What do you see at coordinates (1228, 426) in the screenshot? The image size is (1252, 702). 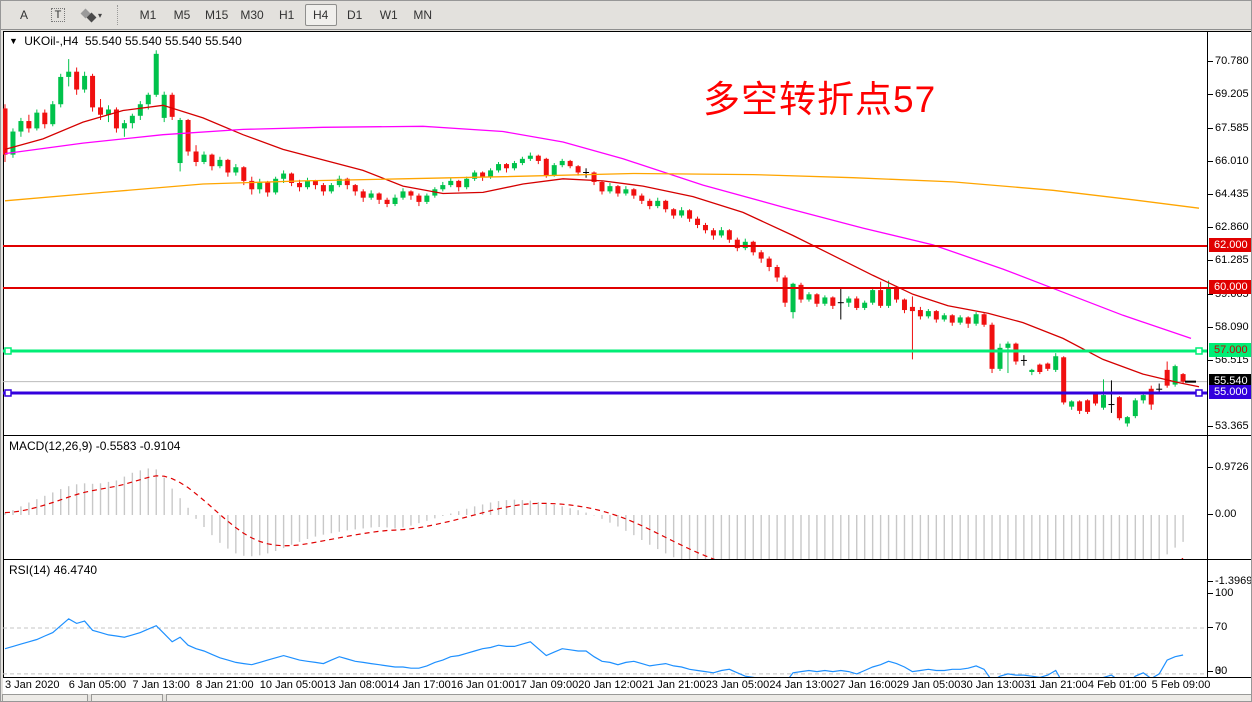 I see `price-tick-label: 53.365` at bounding box center [1228, 426].